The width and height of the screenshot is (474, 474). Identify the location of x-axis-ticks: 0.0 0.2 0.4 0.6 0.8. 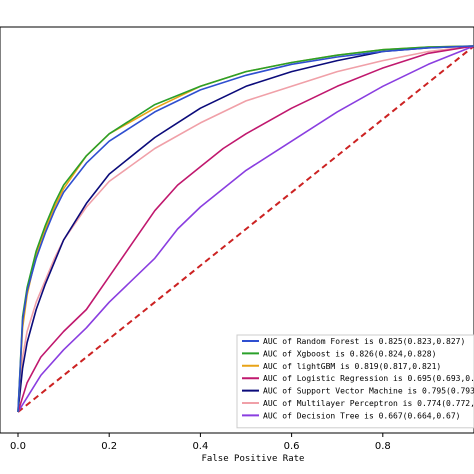
(200, 442).